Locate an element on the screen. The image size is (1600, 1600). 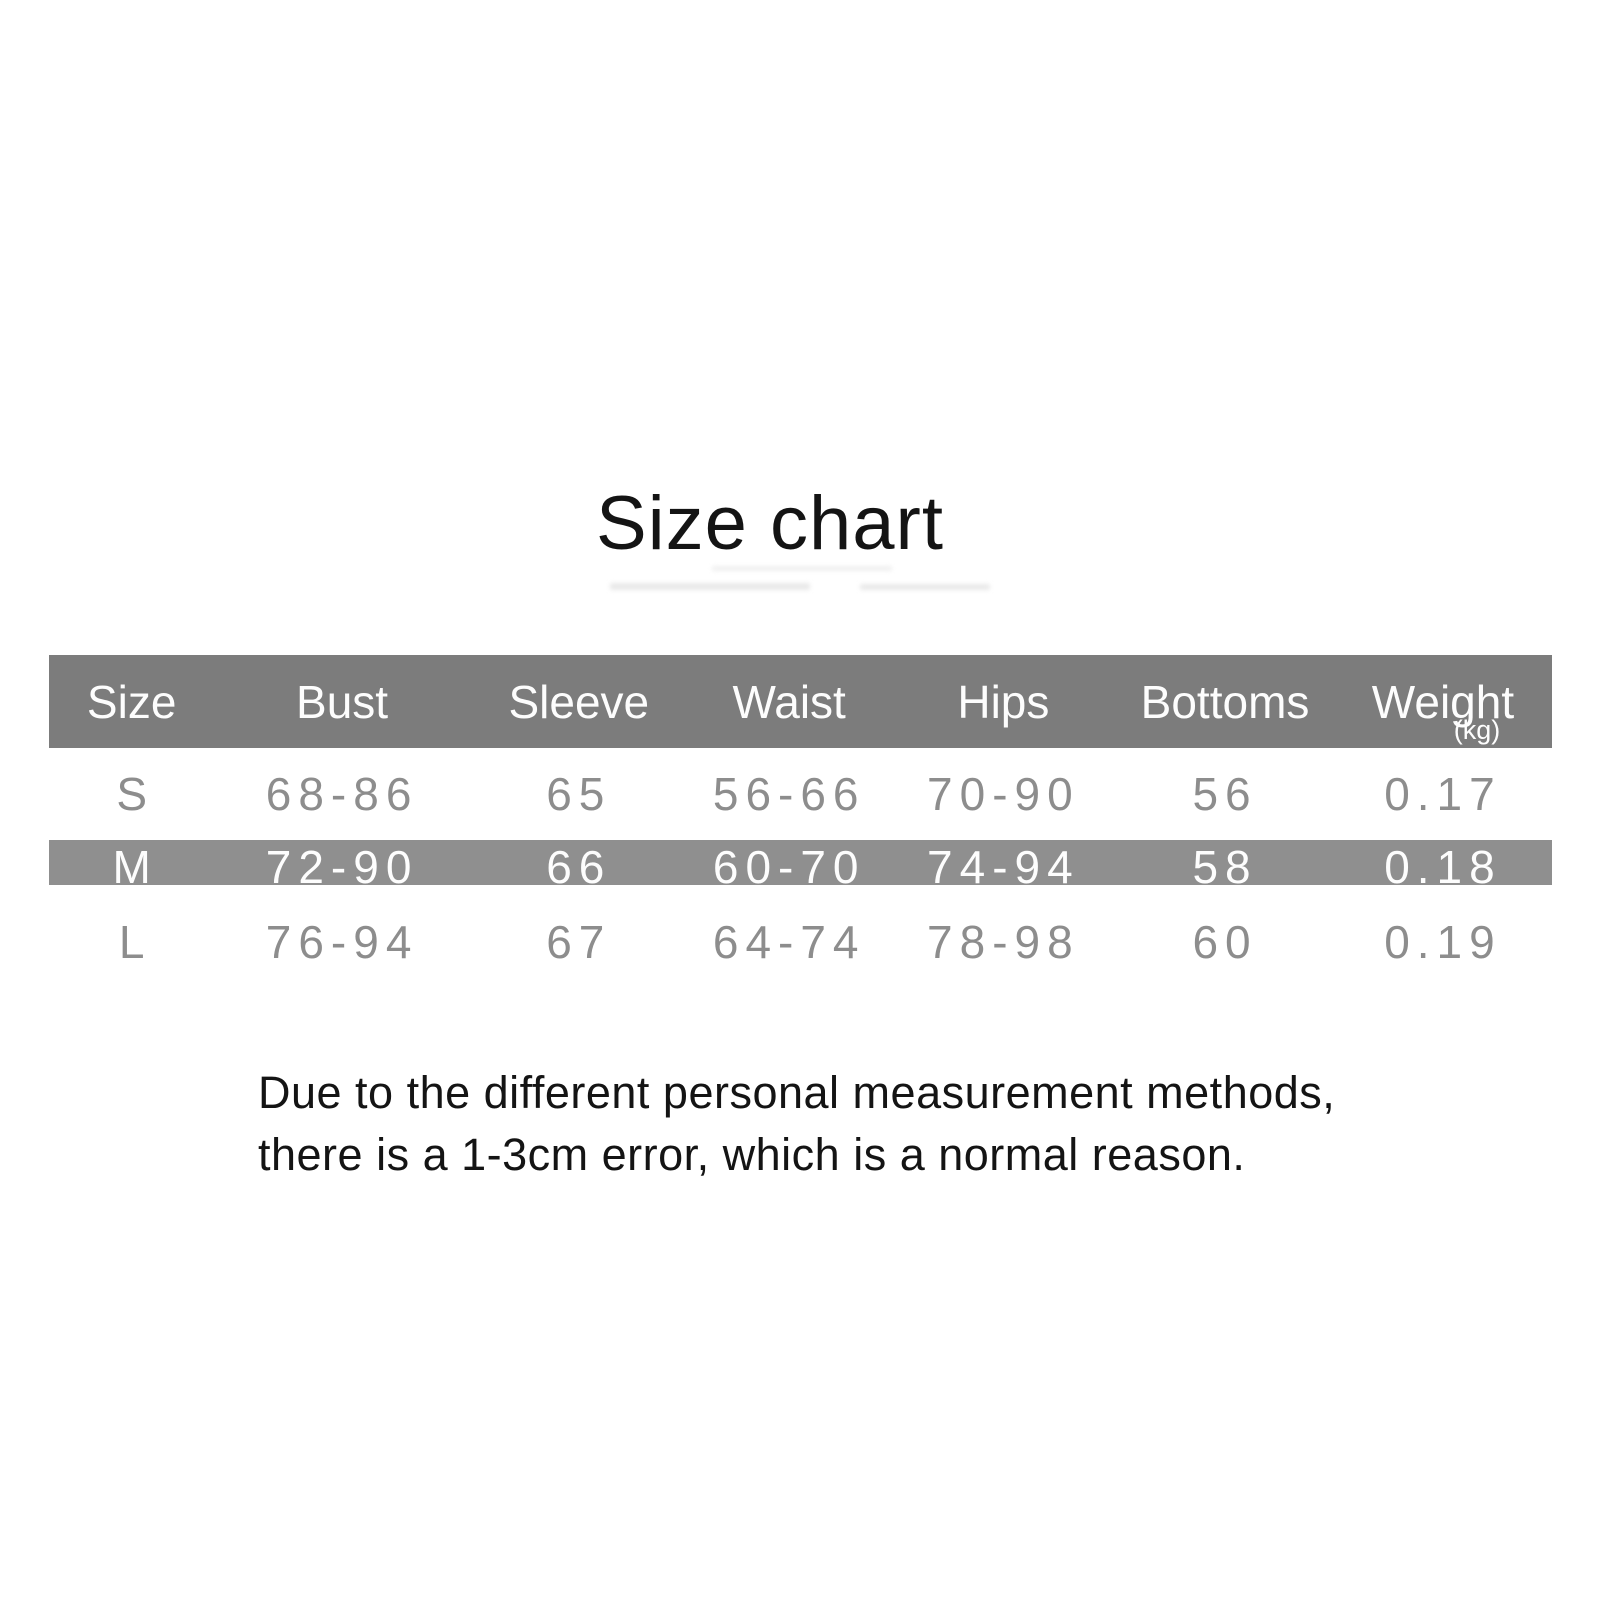
cell-bust: 76-94 is located at coordinates (342, 942).